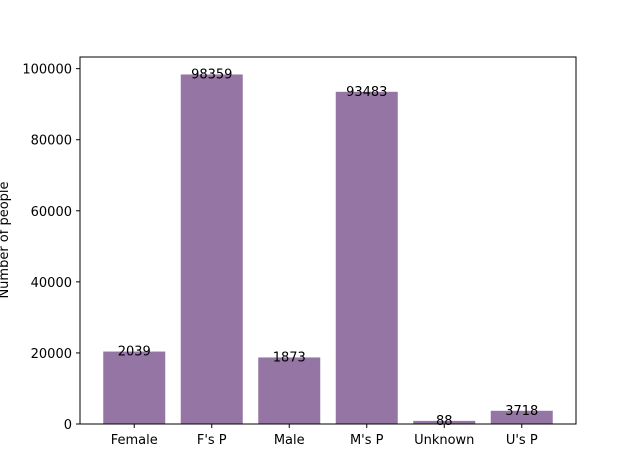 The width and height of the screenshot is (640, 476). I want to click on y-tick-label: 20000, so click(51, 354).